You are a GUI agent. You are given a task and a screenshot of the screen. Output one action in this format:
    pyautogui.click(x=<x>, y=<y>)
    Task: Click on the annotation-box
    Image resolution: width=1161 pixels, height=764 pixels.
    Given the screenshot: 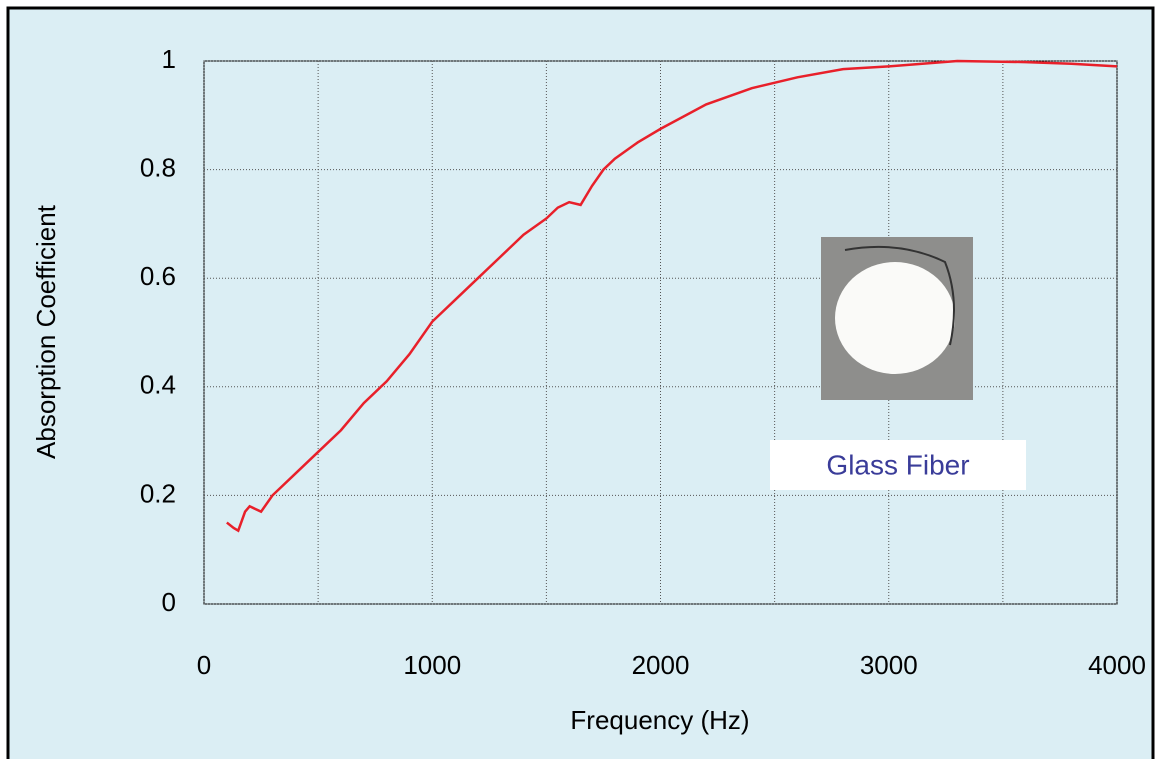 What is the action you would take?
    pyautogui.click(x=898, y=465)
    